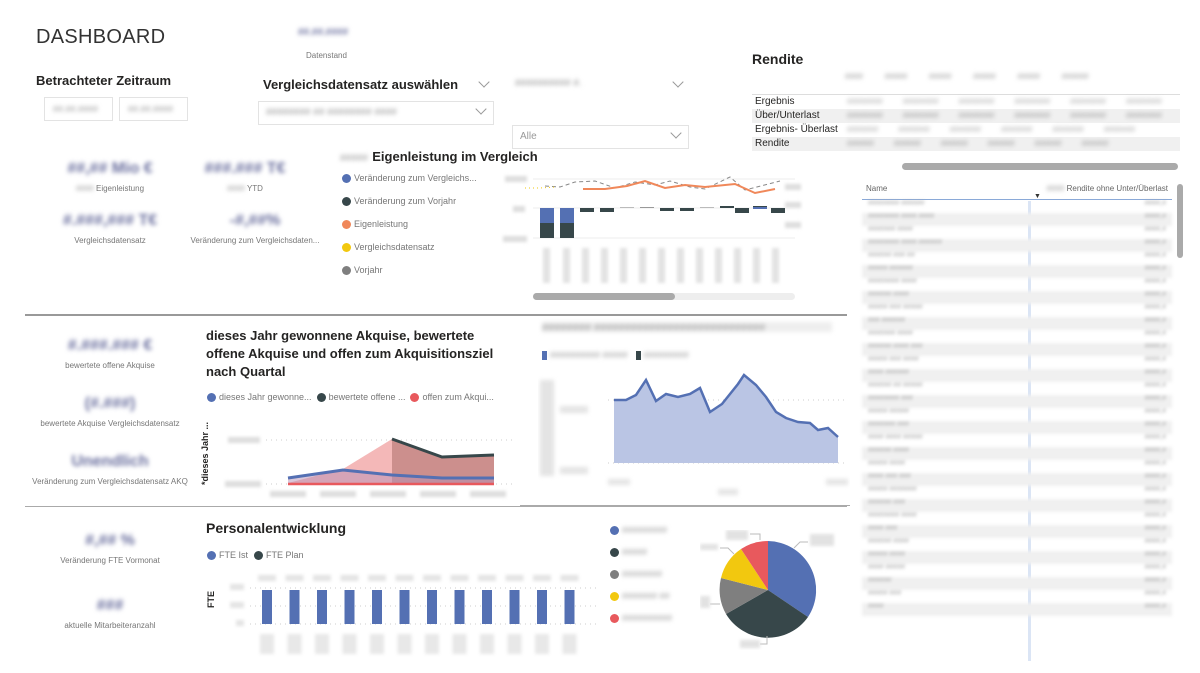  I want to click on sort-desc-icon: ▼, so click(1037, 196).